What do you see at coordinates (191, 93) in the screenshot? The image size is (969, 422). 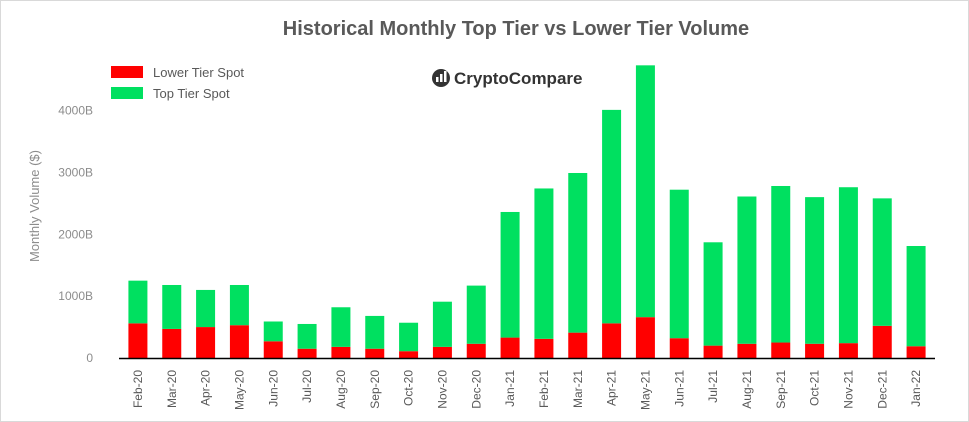 I see `legend-label-top-tier: Top Tier Spot` at bounding box center [191, 93].